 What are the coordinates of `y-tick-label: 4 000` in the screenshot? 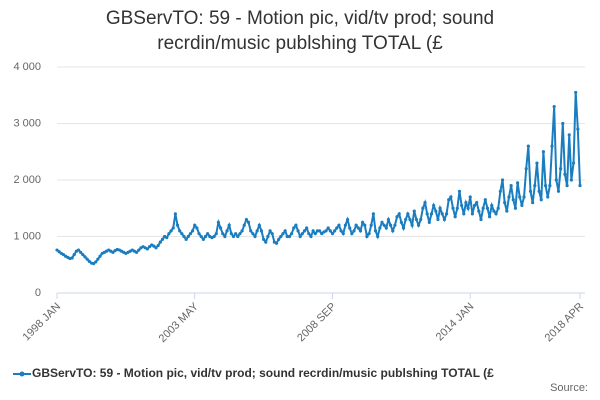 It's located at (27, 67).